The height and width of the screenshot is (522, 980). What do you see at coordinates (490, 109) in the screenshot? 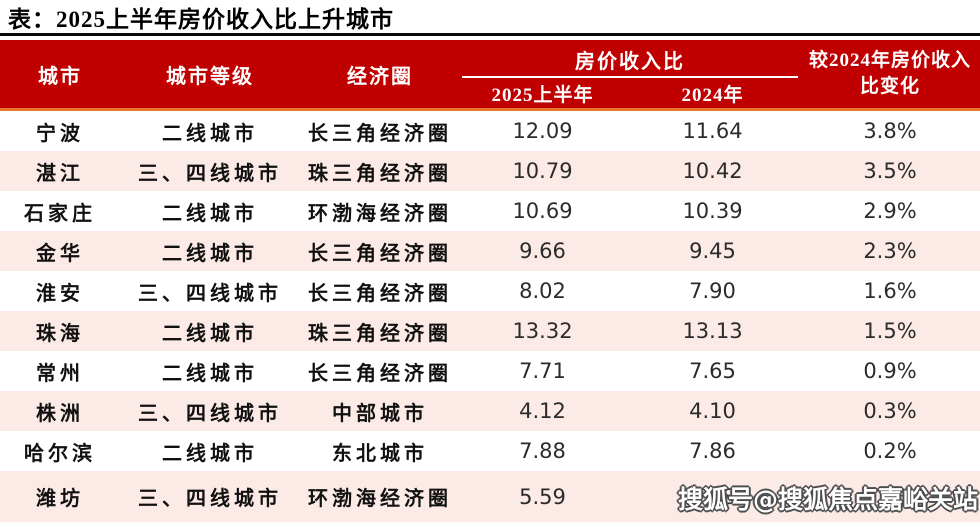
I see `header-accent-line` at bounding box center [490, 109].